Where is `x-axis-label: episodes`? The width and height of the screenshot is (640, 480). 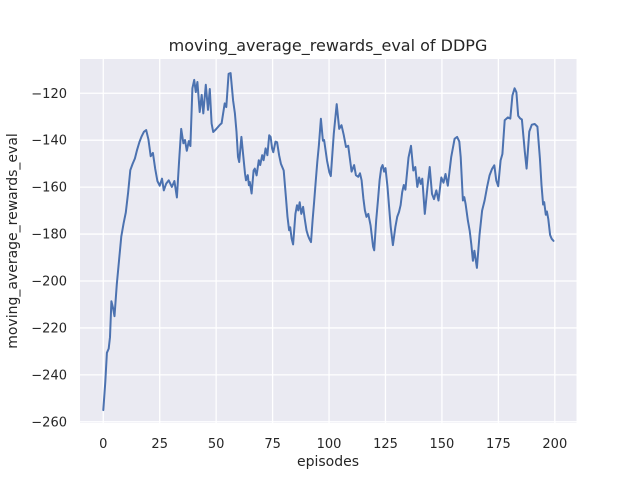 x-axis-label: episodes is located at coordinates (328, 462).